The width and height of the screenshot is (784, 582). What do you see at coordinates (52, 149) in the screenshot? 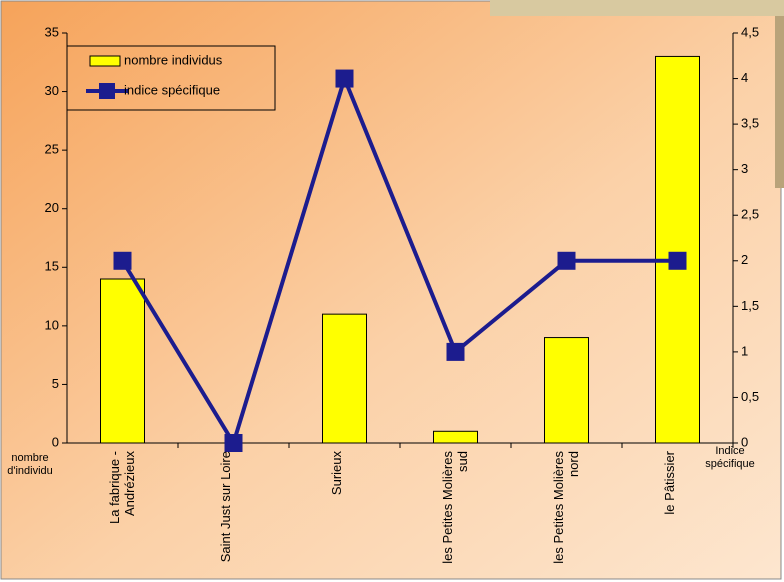
I see `y-tick-label: 25` at bounding box center [52, 149].